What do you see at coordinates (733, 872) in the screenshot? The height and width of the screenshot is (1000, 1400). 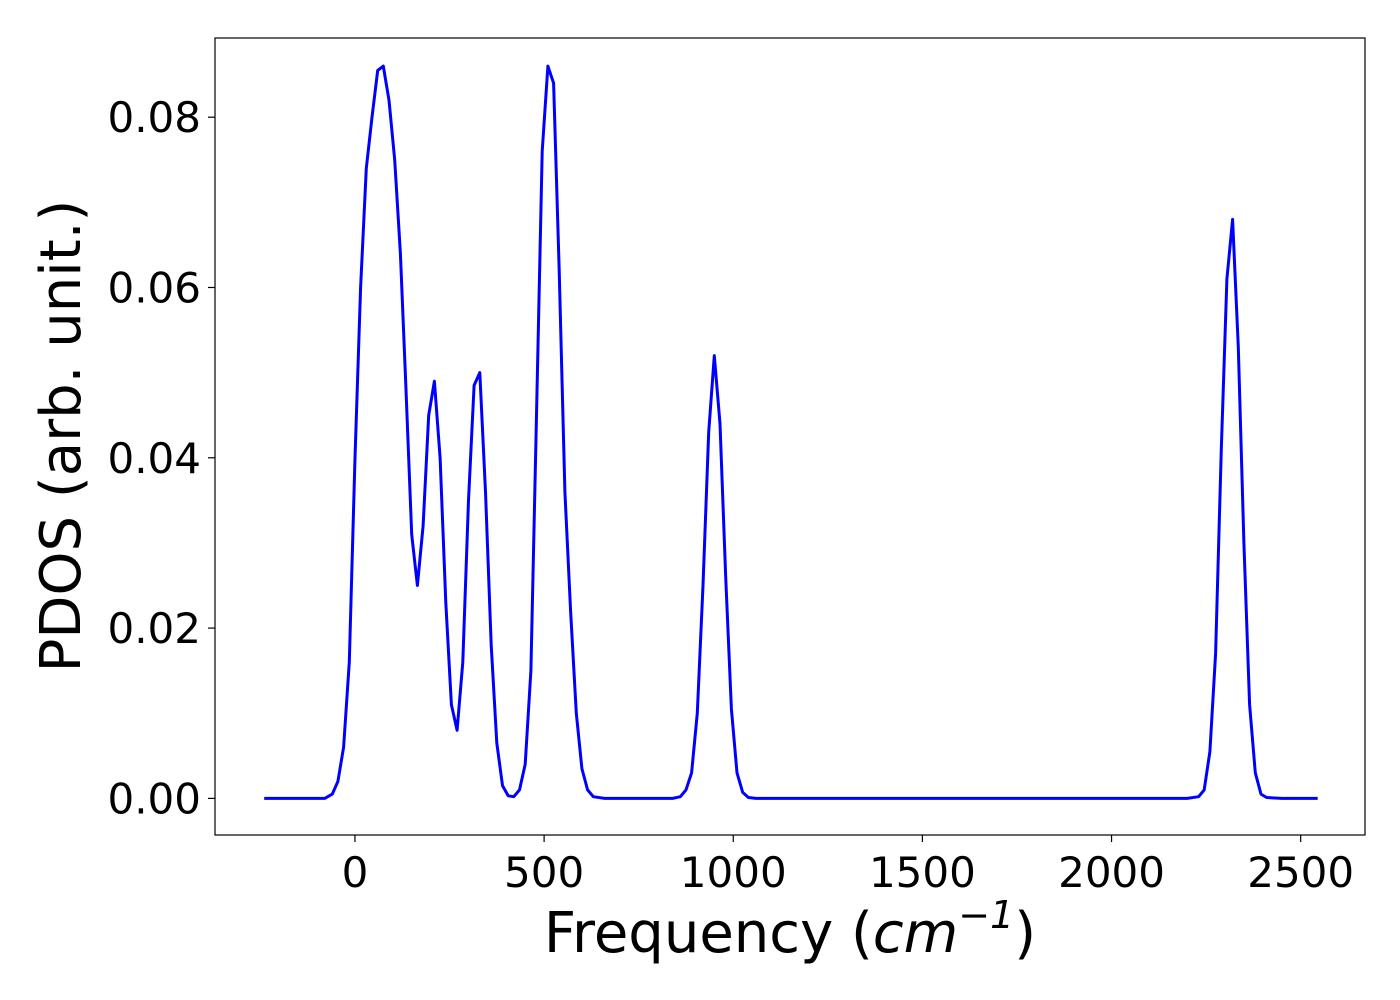 I see `x-tick-label: 1000` at bounding box center [733, 872].